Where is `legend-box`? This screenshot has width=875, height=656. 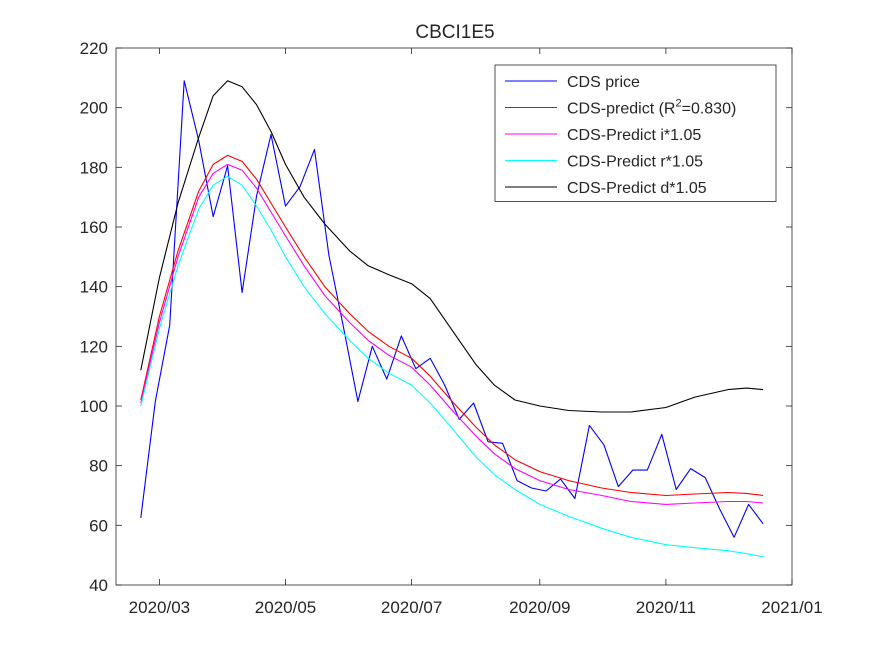
legend-box is located at coordinates (635, 133).